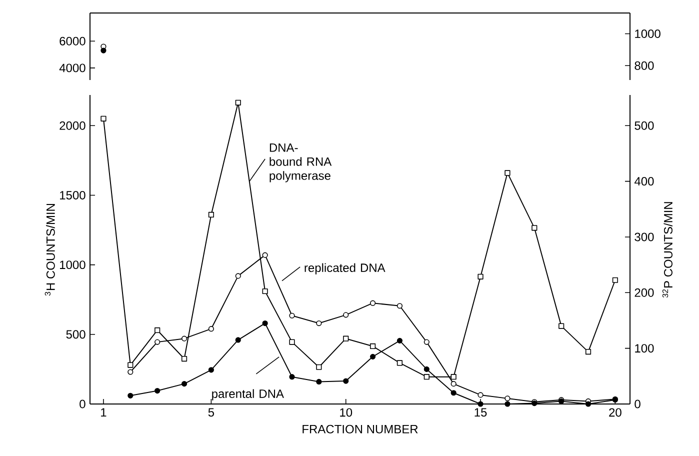 The height and width of the screenshot is (456, 699). I want to click on y-tick-label: 0, so click(83, 404).